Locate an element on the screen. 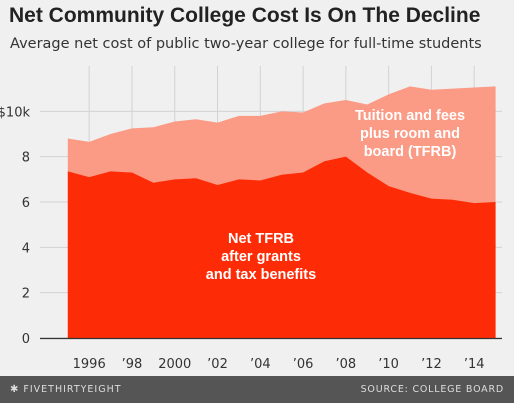  y-tick-label: 2 is located at coordinates (26, 294).